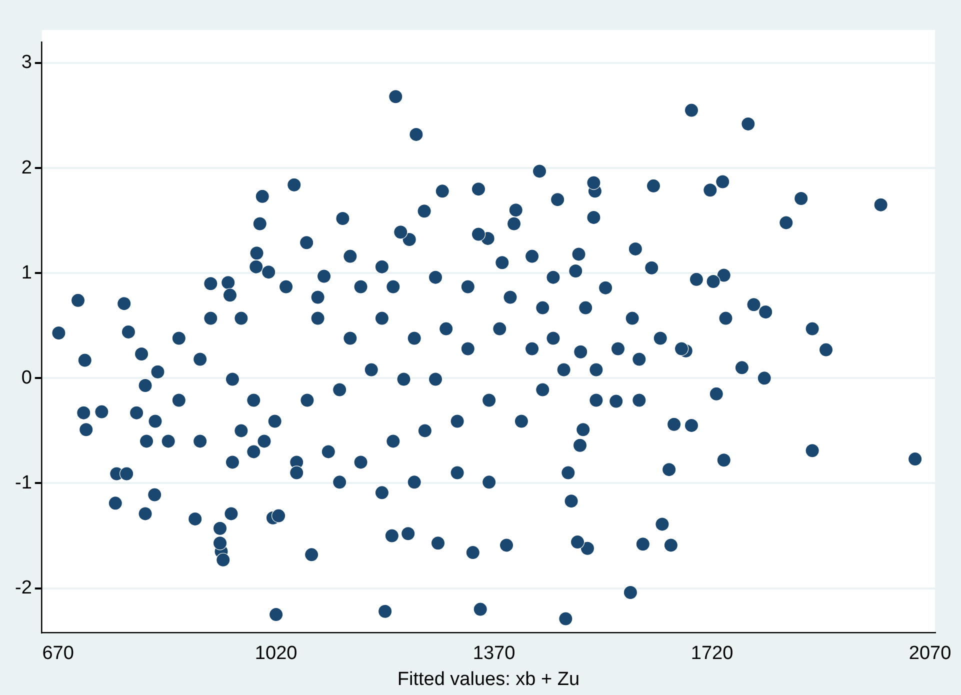 The image size is (961, 695). Describe the element at coordinates (26, 273) in the screenshot. I see `y-tick-label: 1` at that location.